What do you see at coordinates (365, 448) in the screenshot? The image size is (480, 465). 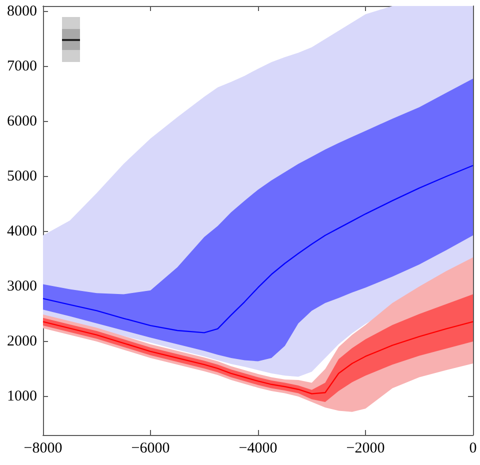 I see `x-tick-label: −2000` at bounding box center [365, 448].